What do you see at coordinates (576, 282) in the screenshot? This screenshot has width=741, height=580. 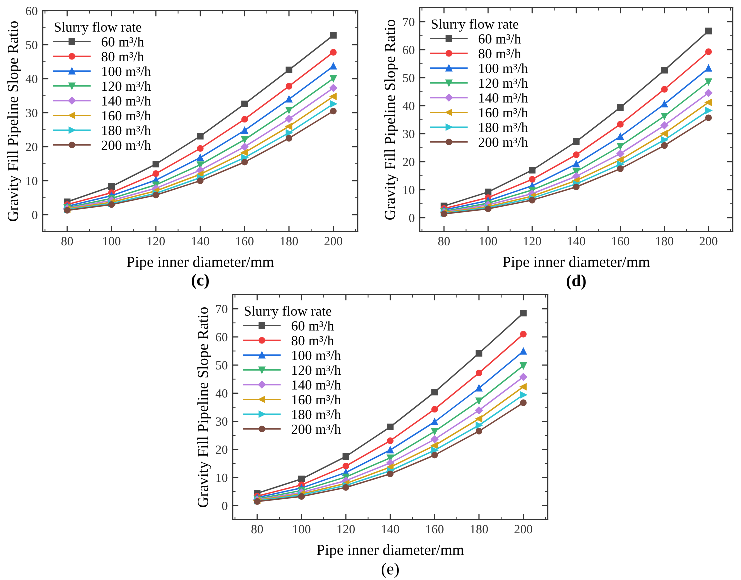 I see `text: (d)` at bounding box center [576, 282].